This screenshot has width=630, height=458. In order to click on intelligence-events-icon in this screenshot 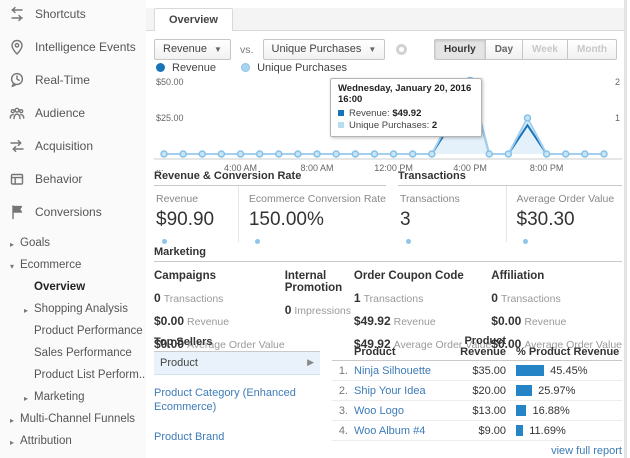, I will do `click(17, 47)`.